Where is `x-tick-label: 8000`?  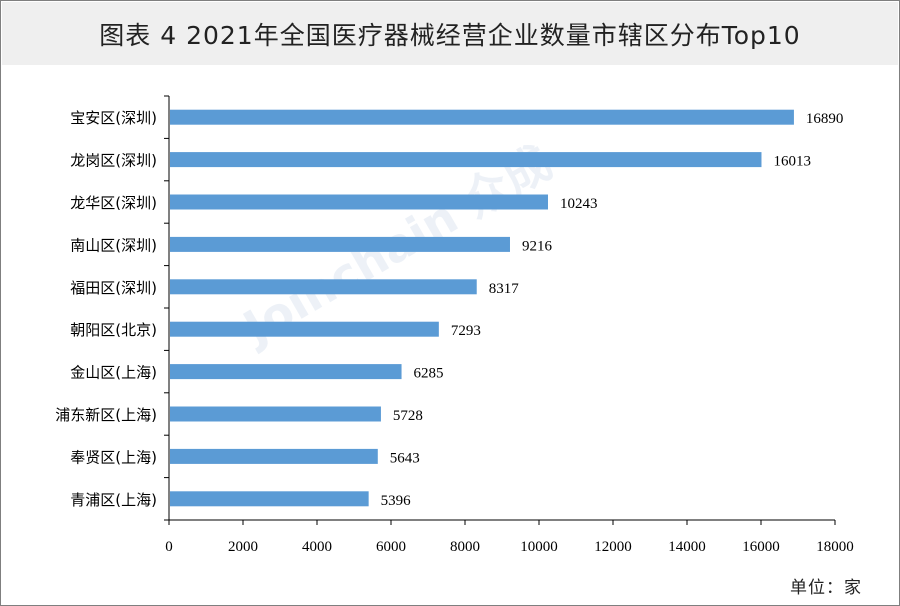
x-tick-label: 8000 is located at coordinates (465, 547).